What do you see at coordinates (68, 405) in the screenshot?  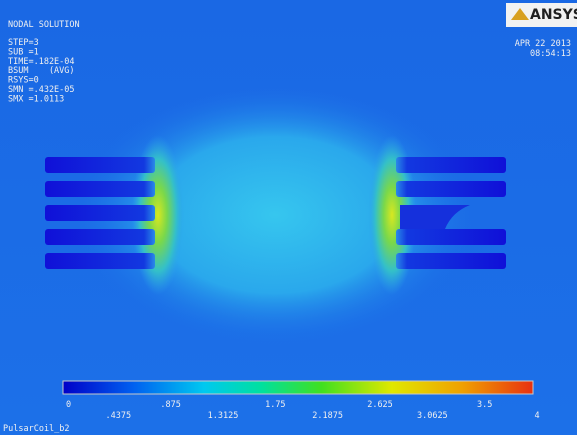 I see `legend-label: 0` at bounding box center [68, 405].